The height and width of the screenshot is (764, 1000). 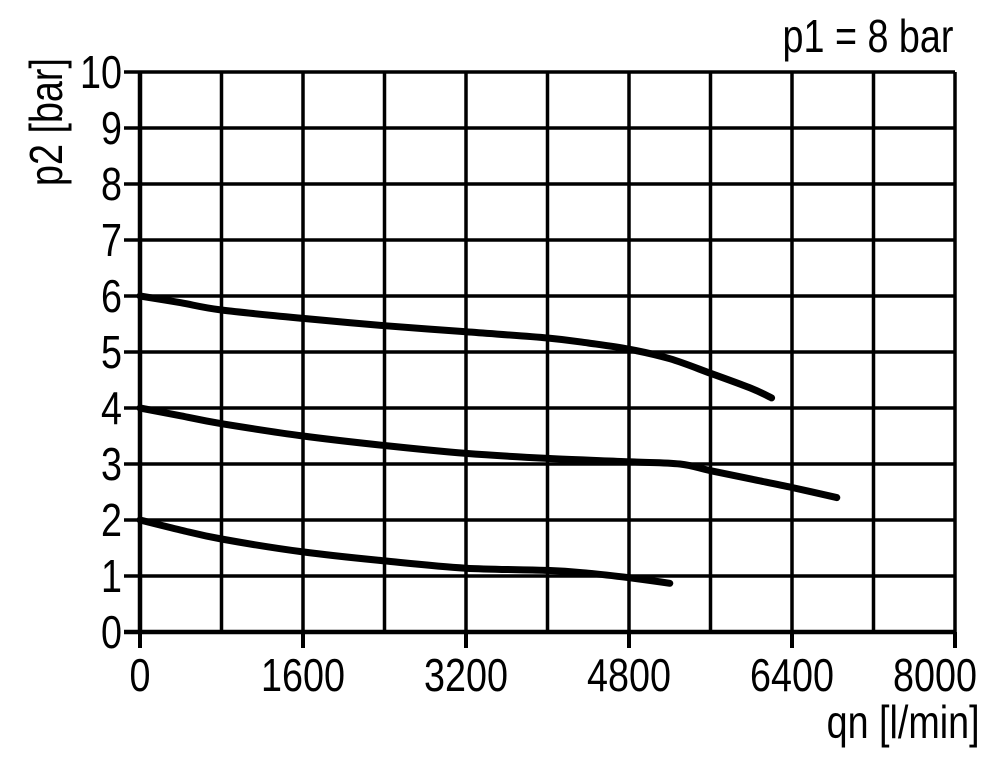 I want to click on x-tick-label: 4800, so click(x=629, y=675).